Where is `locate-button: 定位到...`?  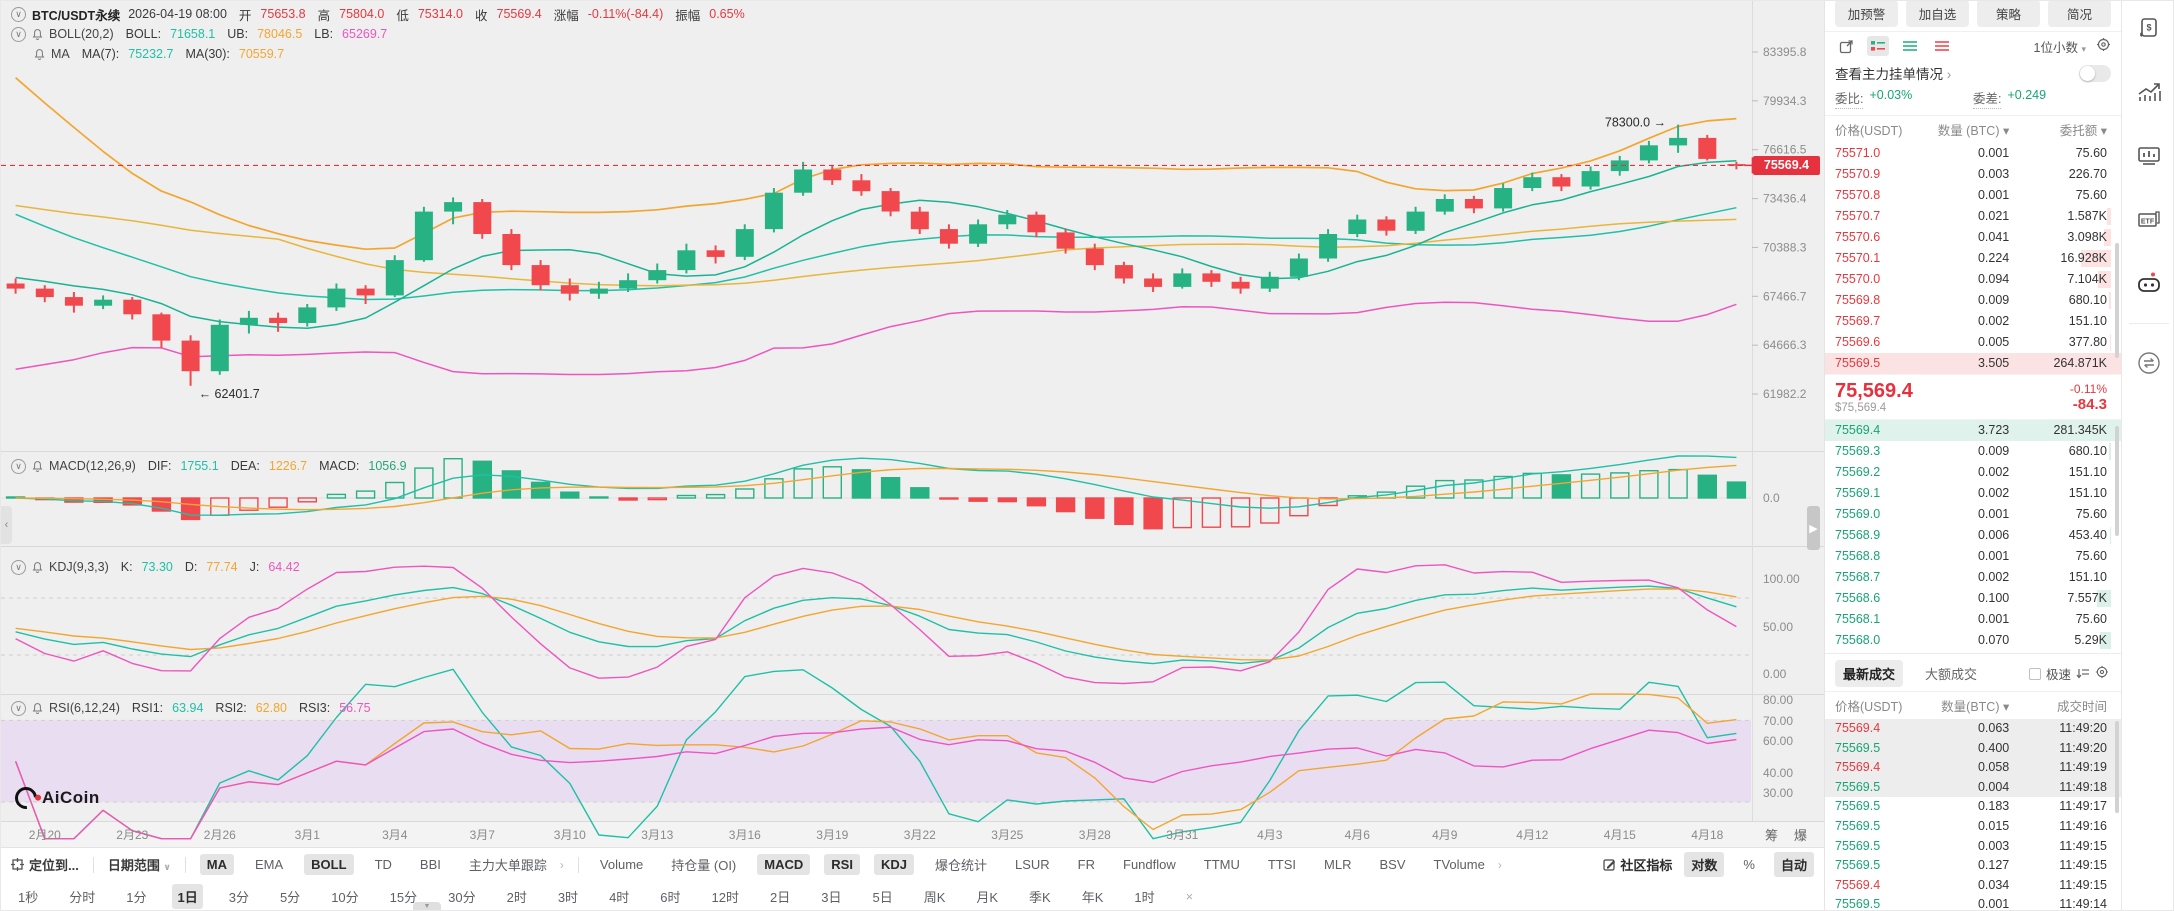 locate-button: 定位到... is located at coordinates (45, 864).